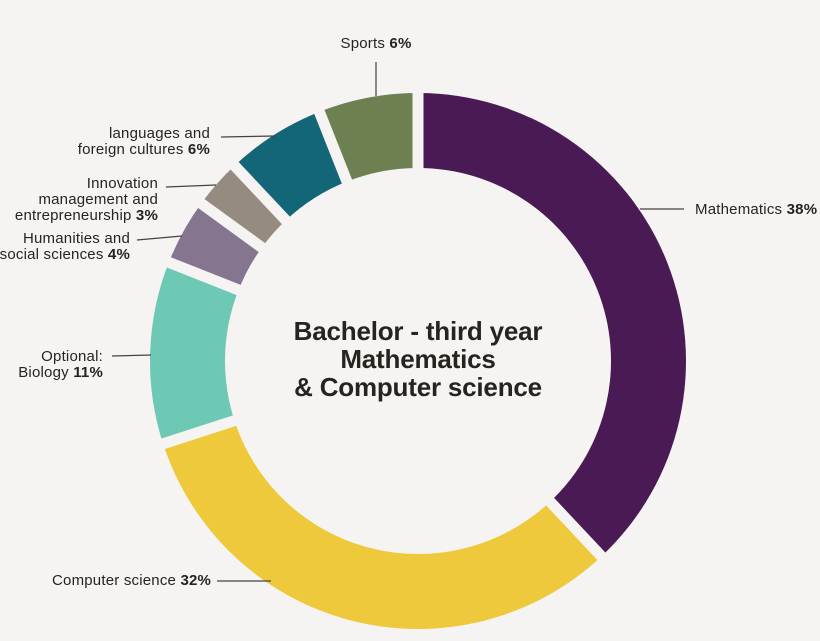 This screenshot has width=820, height=641. I want to click on label-text: social sciences, so click(52, 254).